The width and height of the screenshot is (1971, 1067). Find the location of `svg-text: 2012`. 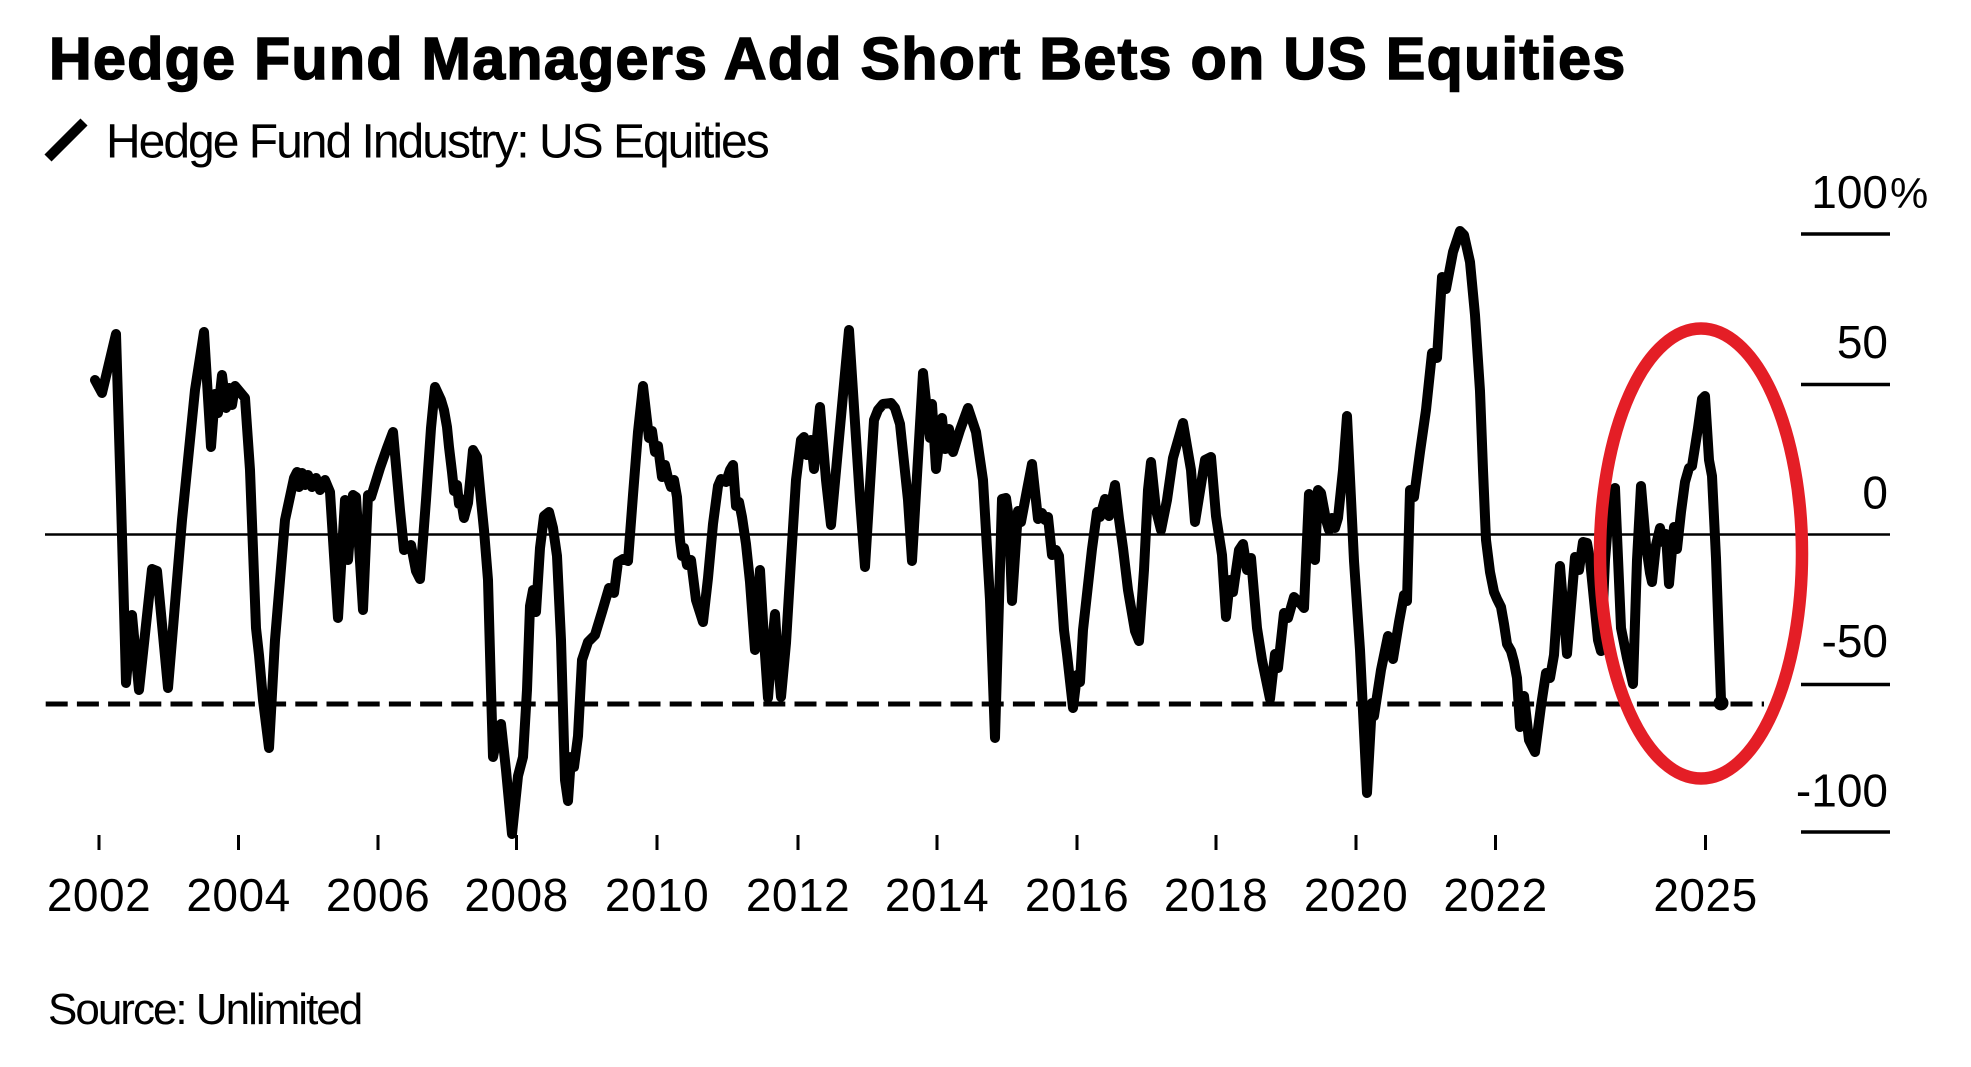

svg-text: 2012 is located at coordinates (798, 895).